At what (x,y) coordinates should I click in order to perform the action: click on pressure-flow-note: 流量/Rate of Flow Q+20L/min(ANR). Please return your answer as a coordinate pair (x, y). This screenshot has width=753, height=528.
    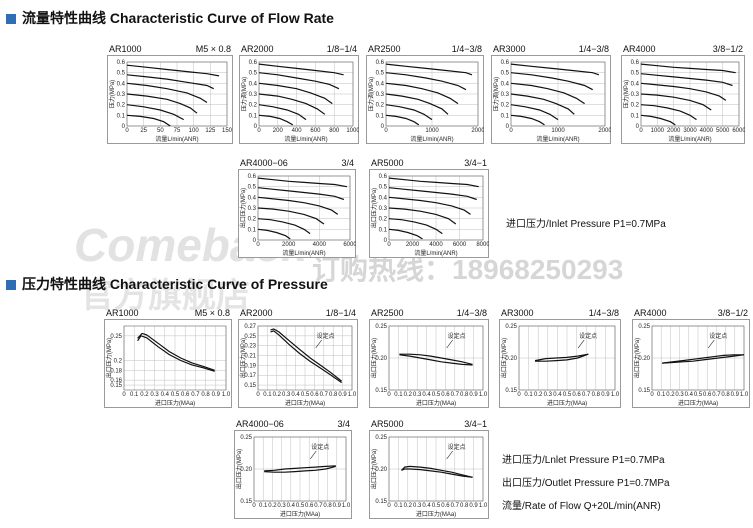
    Looking at the image, I should click on (581, 506).